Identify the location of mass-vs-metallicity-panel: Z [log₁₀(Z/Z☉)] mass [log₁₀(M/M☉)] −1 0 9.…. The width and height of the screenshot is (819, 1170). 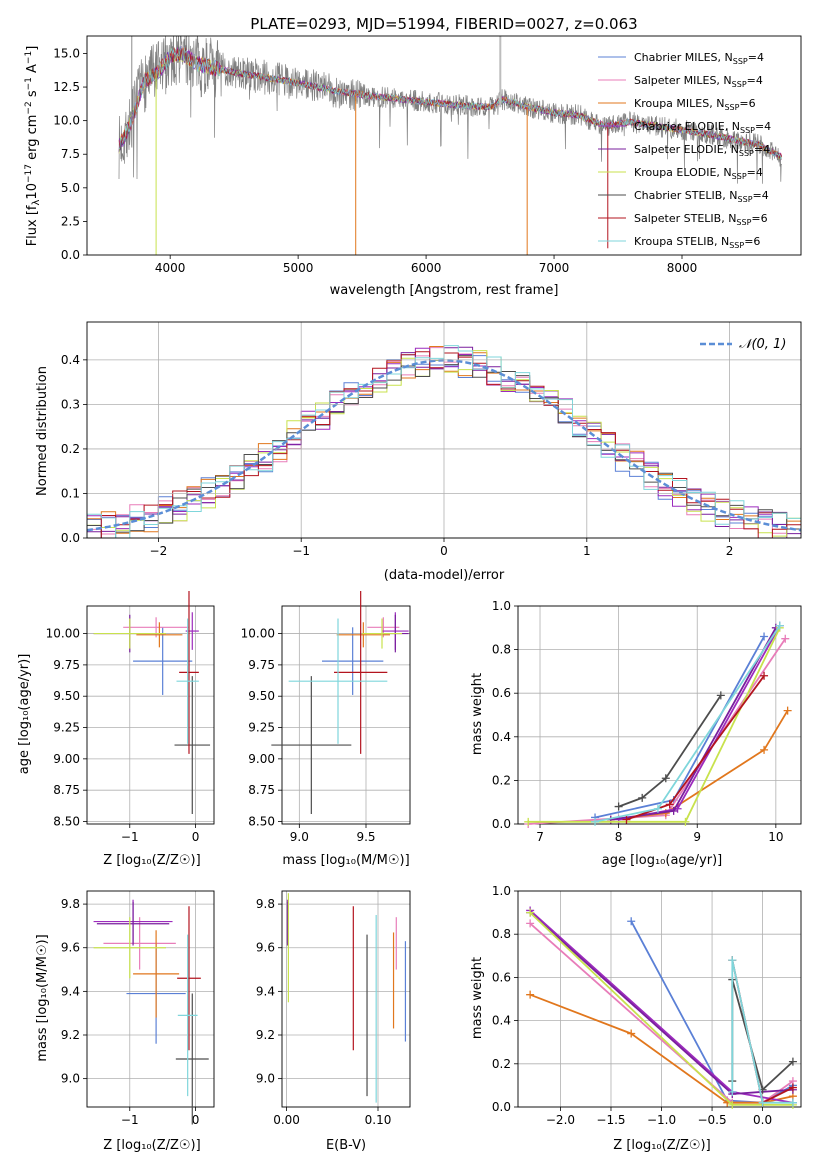
(125, 1021).